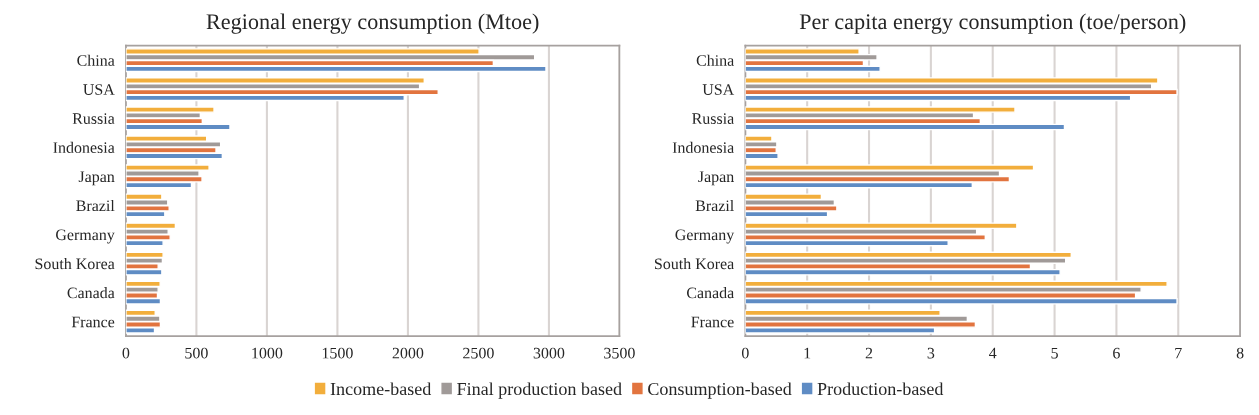  What do you see at coordinates (619, 353) in the screenshot?
I see `x-tick-label: 3500` at bounding box center [619, 353].